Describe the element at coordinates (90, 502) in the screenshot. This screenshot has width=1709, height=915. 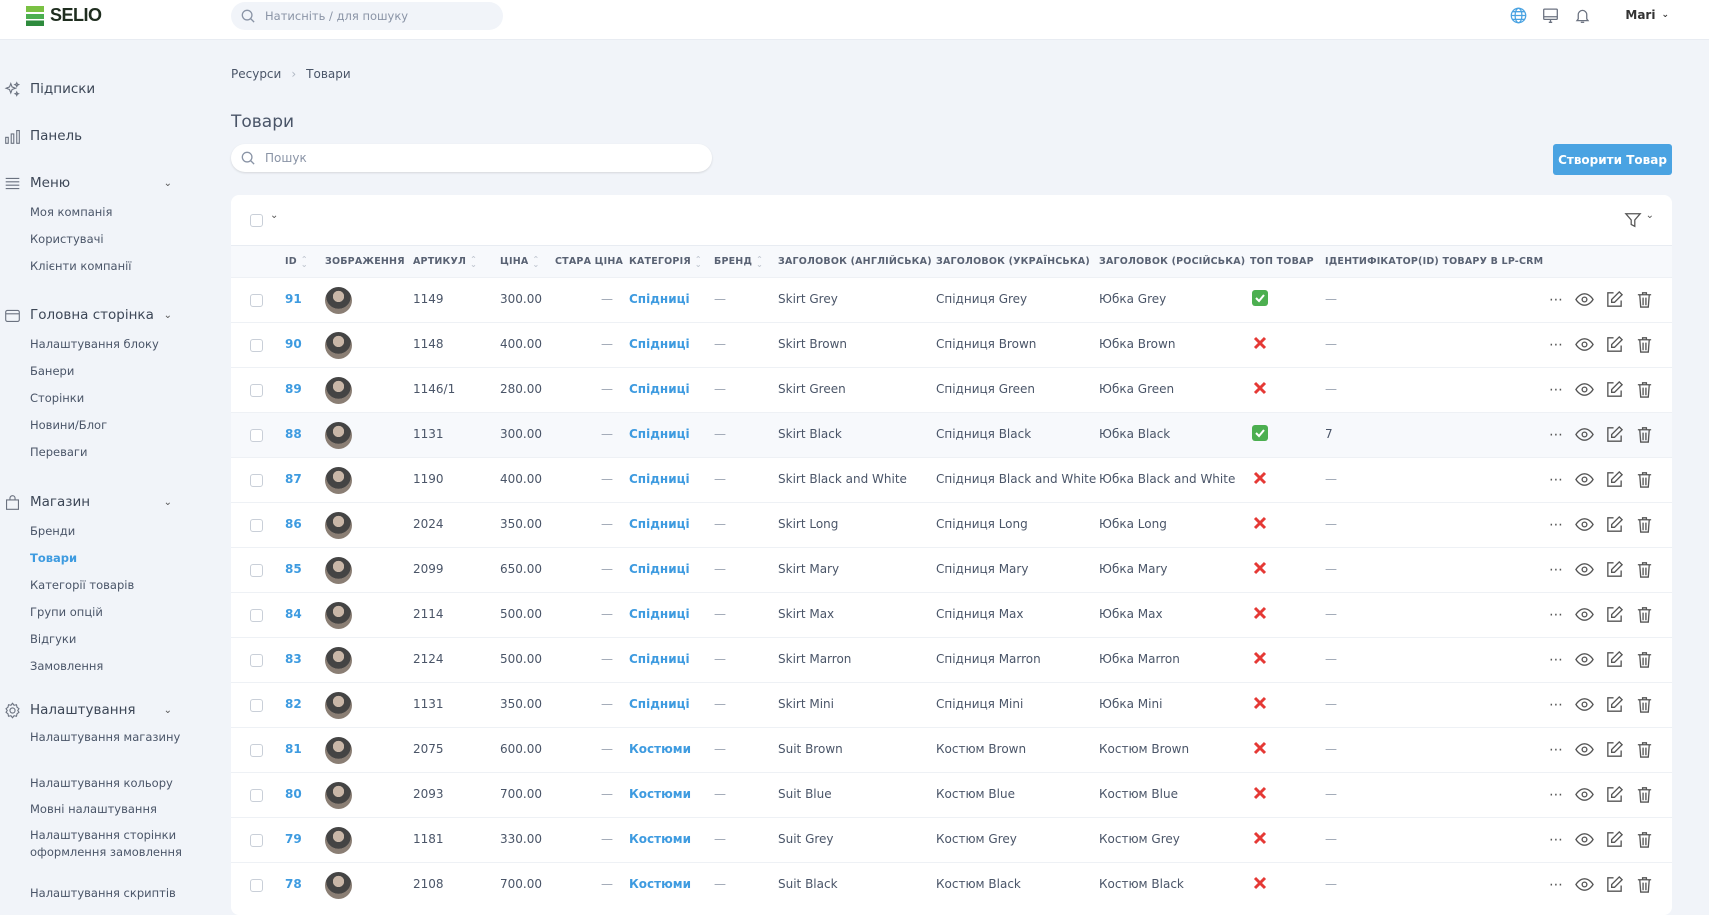
I see `sidebar-section-4: Магазин ⌄` at that location.